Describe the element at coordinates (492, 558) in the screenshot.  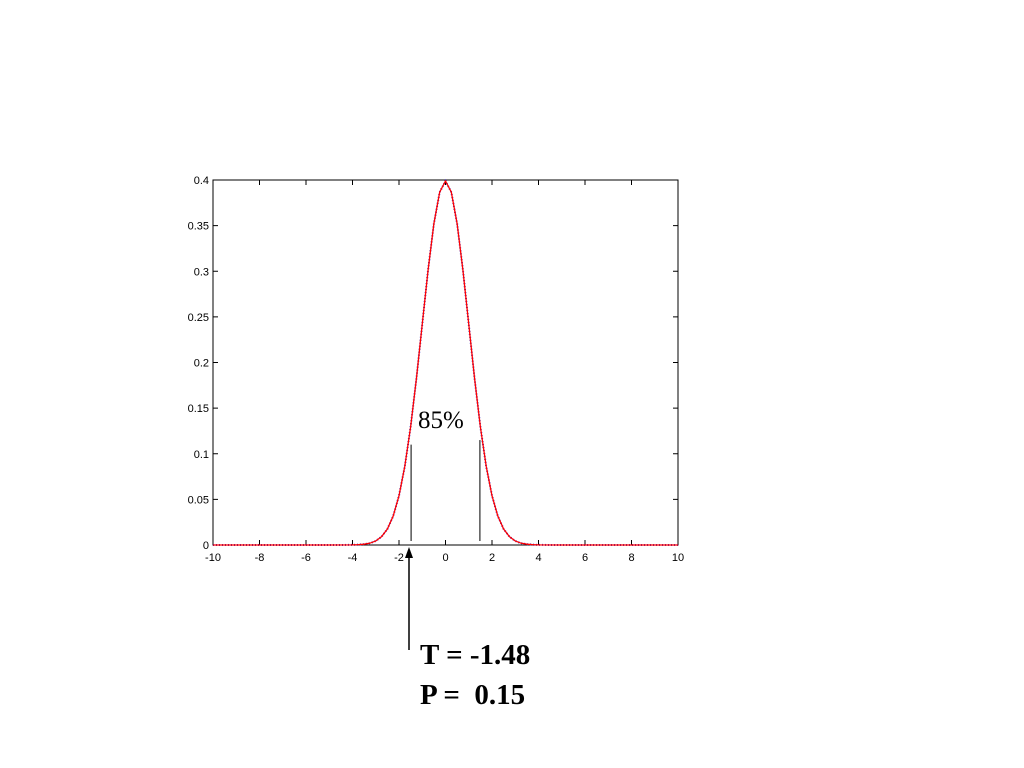
I see `x-tick-label: 2` at that location.